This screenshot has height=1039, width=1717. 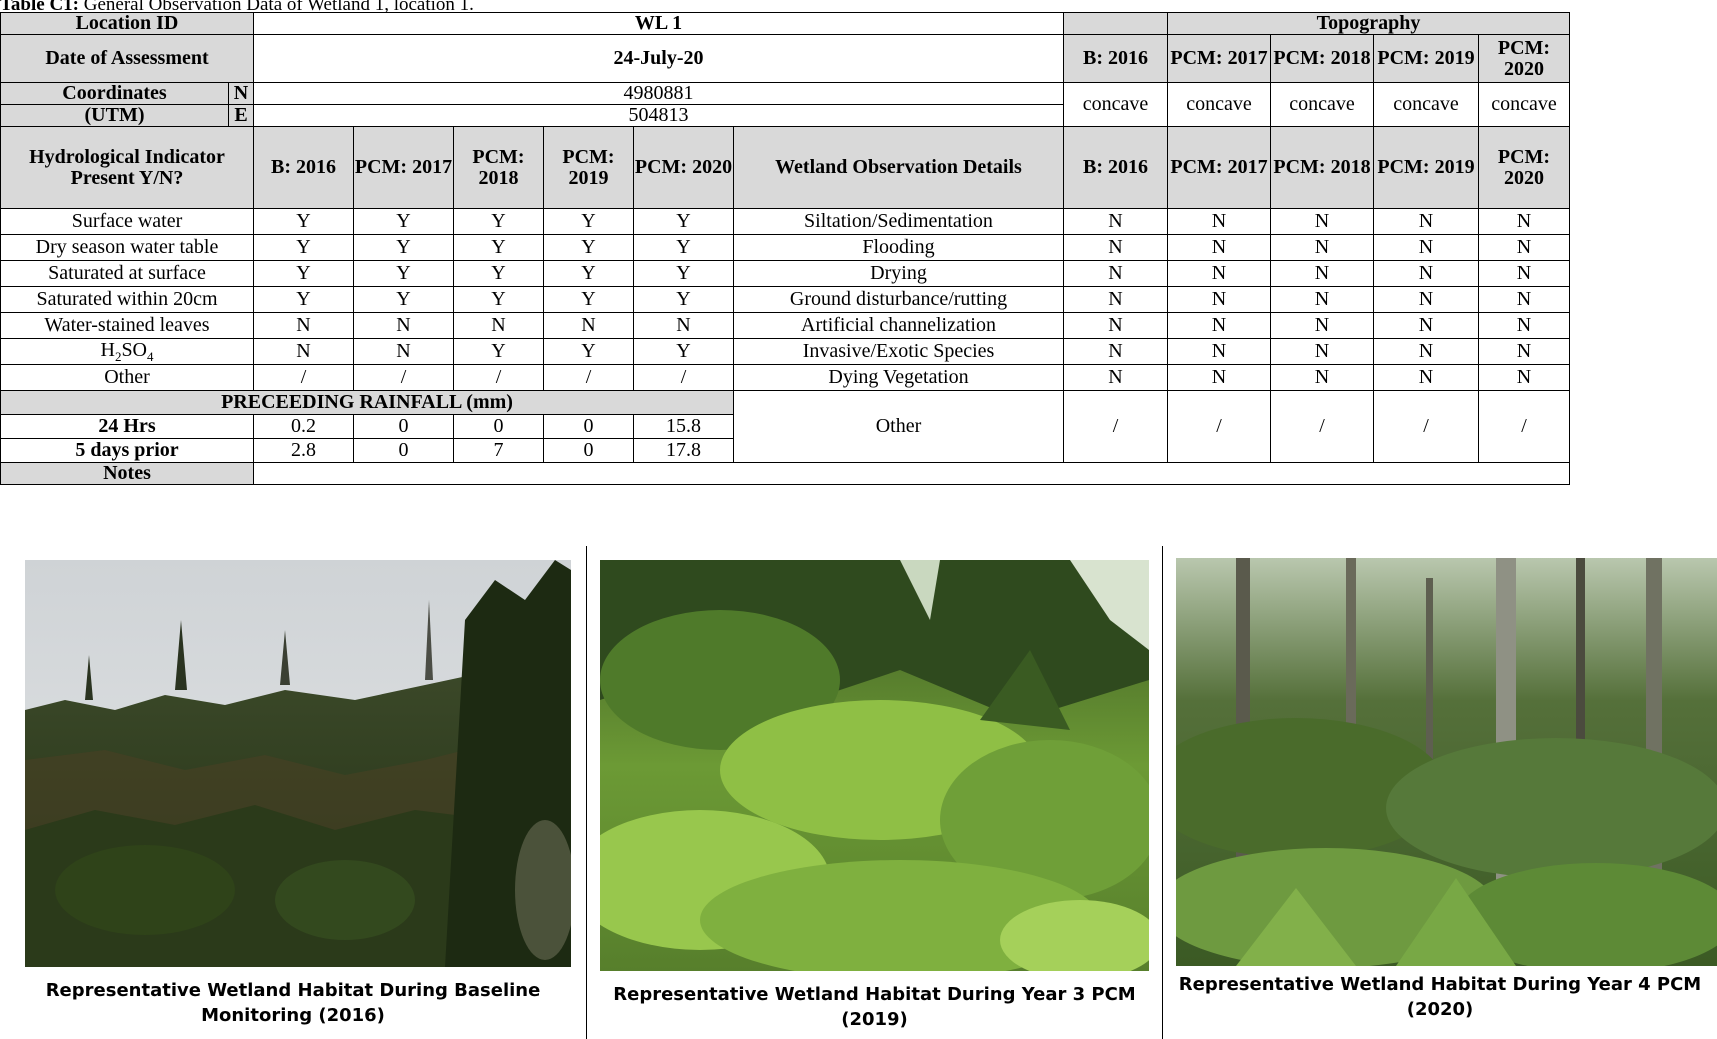 I want to click on indicator-label: Dry season water table, so click(x=127, y=247).